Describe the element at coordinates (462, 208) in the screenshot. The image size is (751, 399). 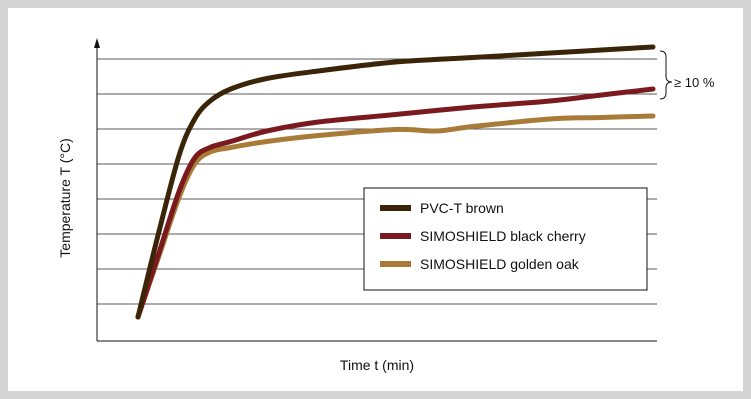
I see `legend-label: PVC-T brown` at that location.